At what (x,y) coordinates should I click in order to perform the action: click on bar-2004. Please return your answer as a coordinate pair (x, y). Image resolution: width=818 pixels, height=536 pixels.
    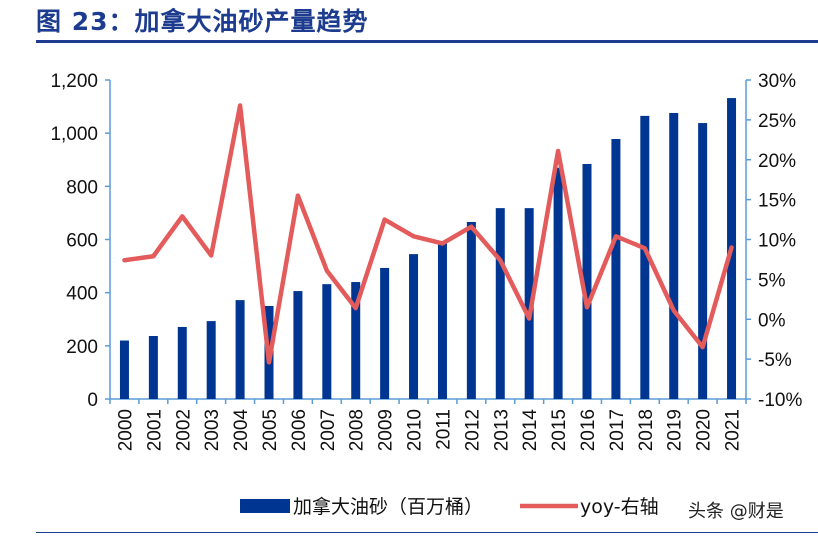
    Looking at the image, I should click on (240, 349).